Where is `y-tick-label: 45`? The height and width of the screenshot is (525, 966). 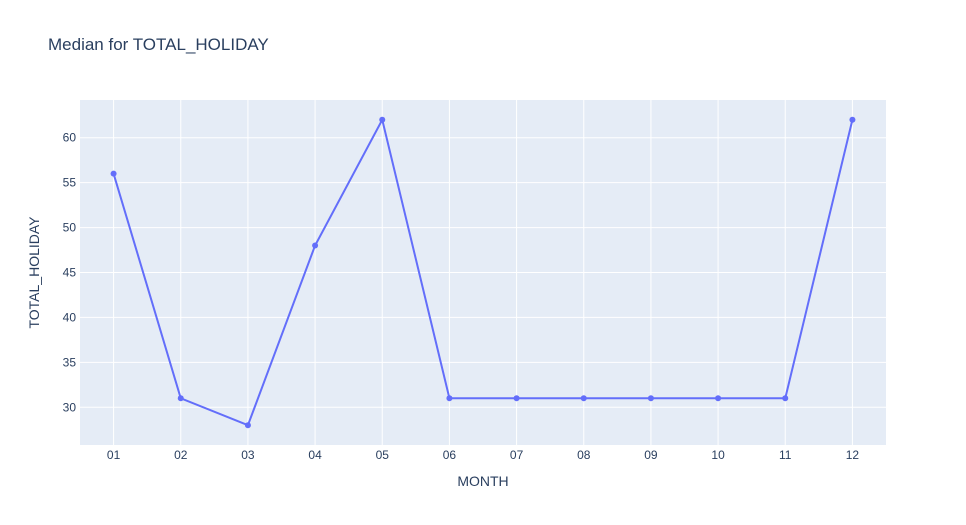 y-tick-label: 45 is located at coordinates (70, 273).